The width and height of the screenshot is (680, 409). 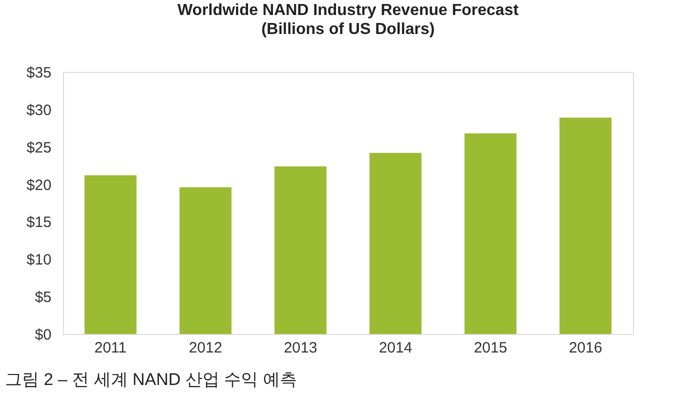 What do you see at coordinates (348, 29) in the screenshot?
I see `text: (Billions of US Dollars)` at bounding box center [348, 29].